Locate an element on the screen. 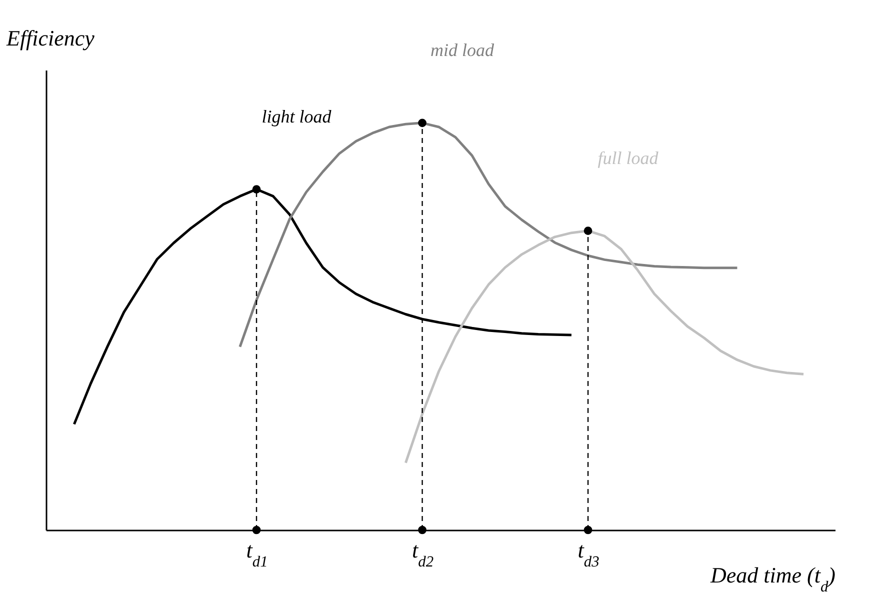 The width and height of the screenshot is (869, 604). x-axis-title: Dead time (t$_{d}$) is located at coordinates (773, 578).